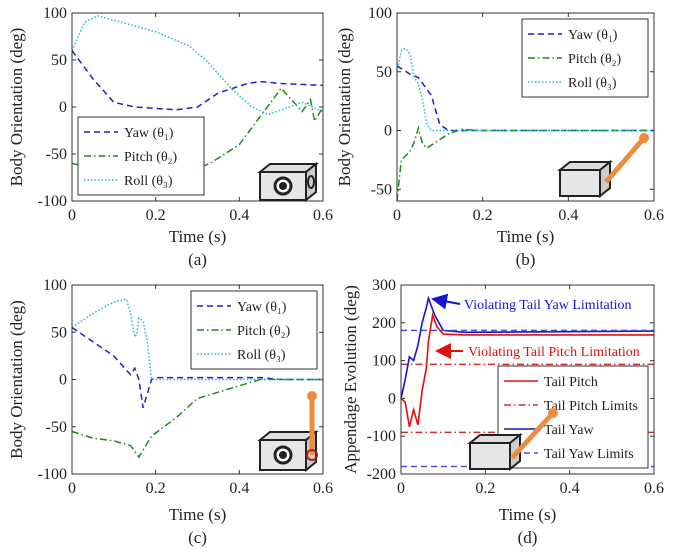 The width and height of the screenshot is (694, 559). What do you see at coordinates (589, 454) in the screenshot?
I see `legend-label: Tail Yaw Limits` at bounding box center [589, 454].